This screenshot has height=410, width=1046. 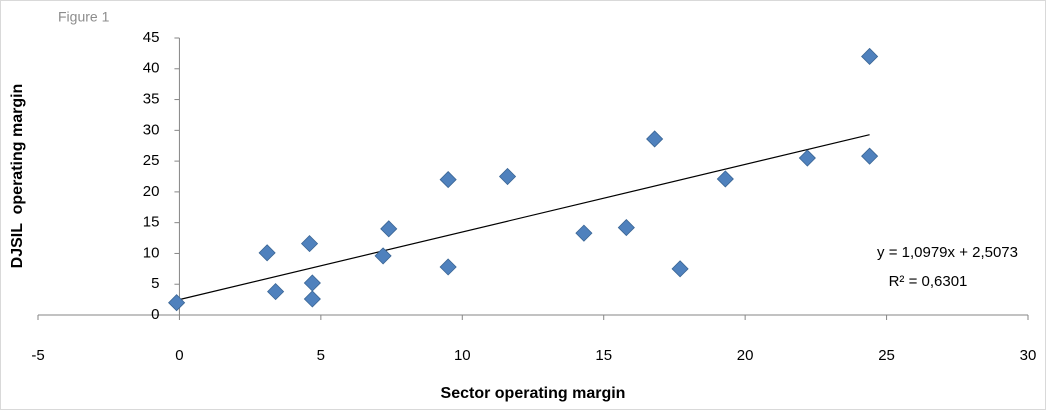 What do you see at coordinates (151, 68) in the screenshot?
I see `y-tick-label: 40` at bounding box center [151, 68].